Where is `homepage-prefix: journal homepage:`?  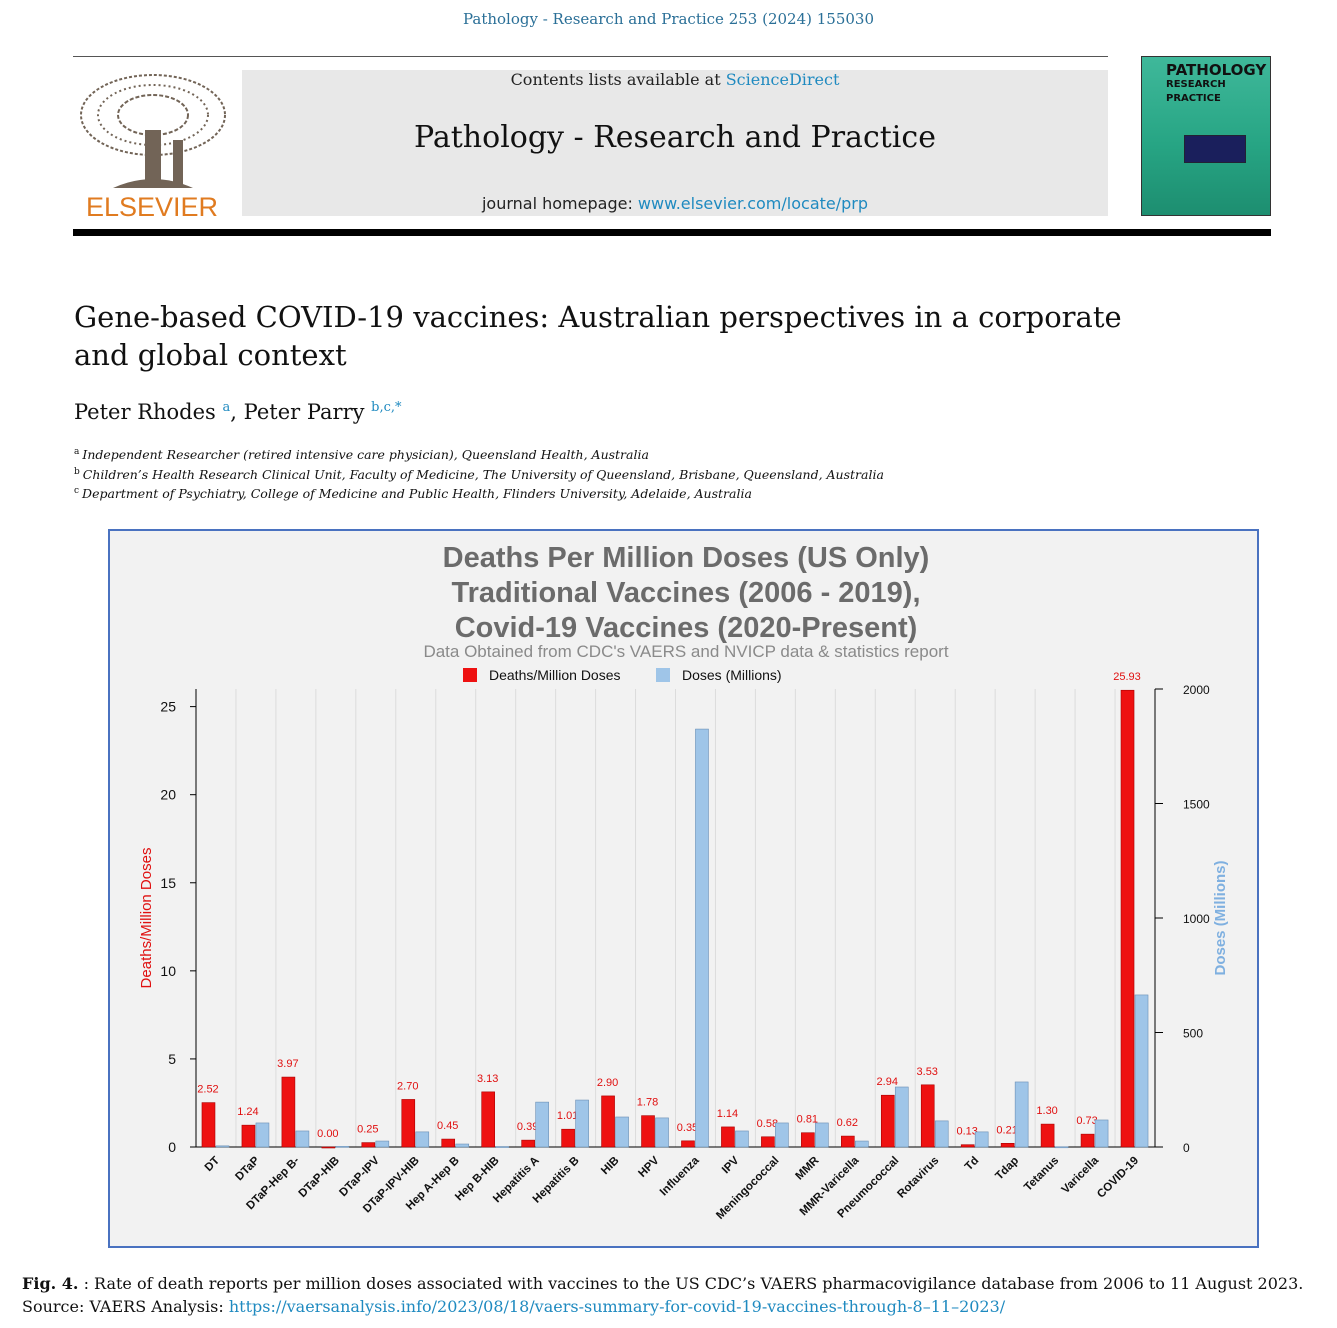
homepage-prefix: journal homepage: is located at coordinates (557, 203).